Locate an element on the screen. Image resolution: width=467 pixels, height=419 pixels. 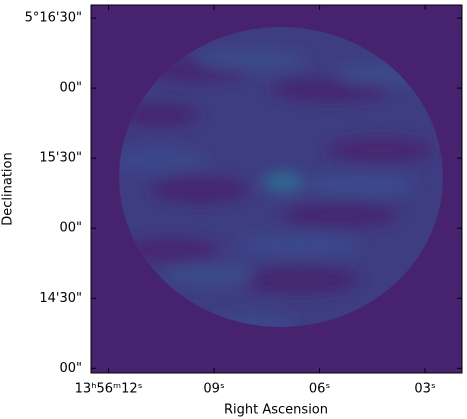
y-tick-label: 15'30" is located at coordinates (60, 158).